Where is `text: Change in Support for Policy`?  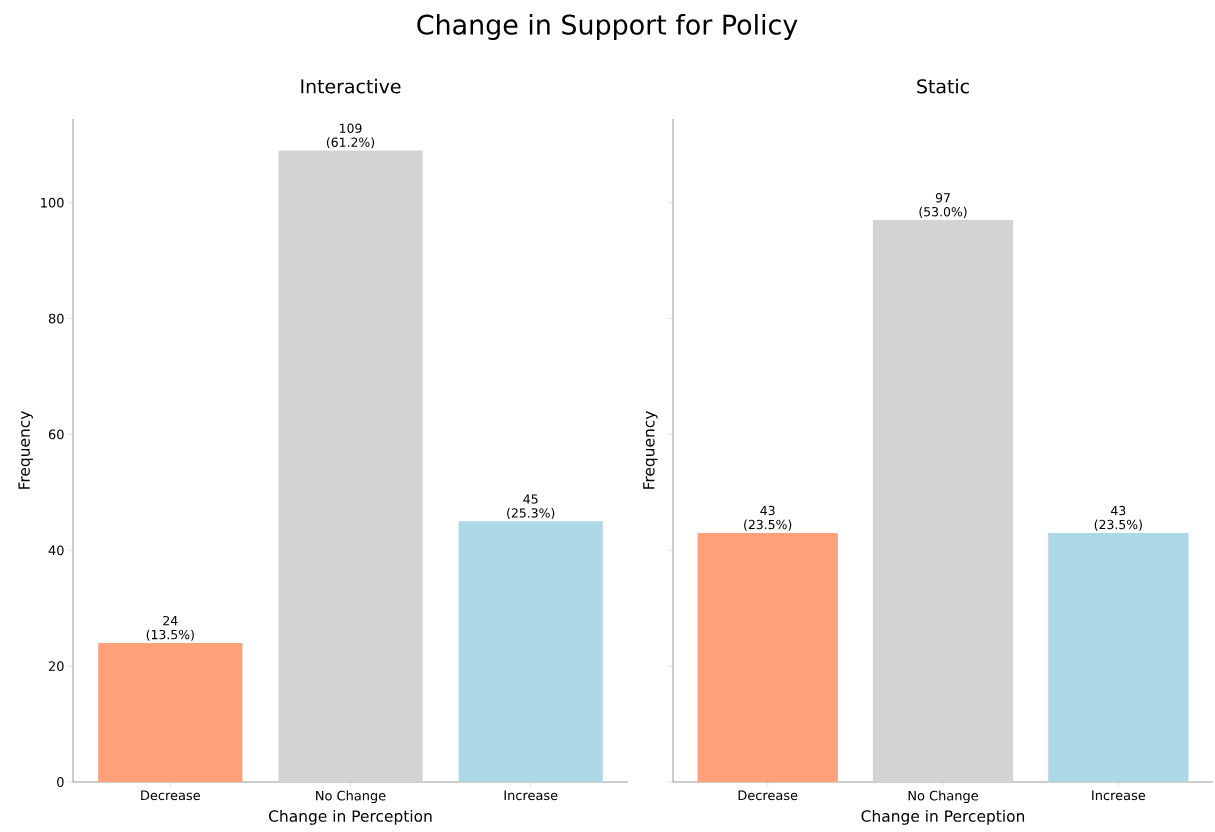
text: Change in Support for Policy is located at coordinates (607, 26).